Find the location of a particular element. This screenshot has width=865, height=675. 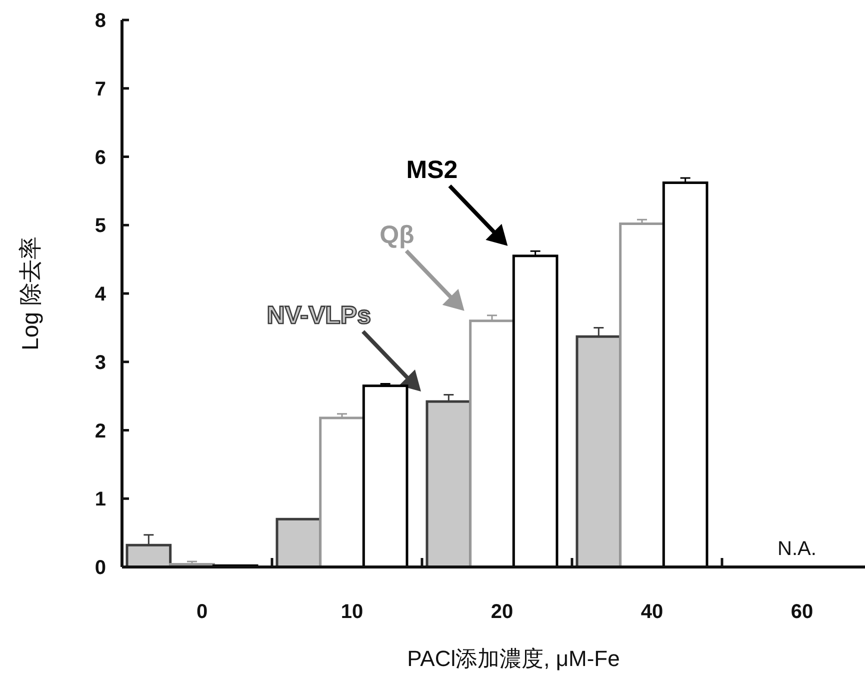

x-tick-label: 20 is located at coordinates (502, 612).